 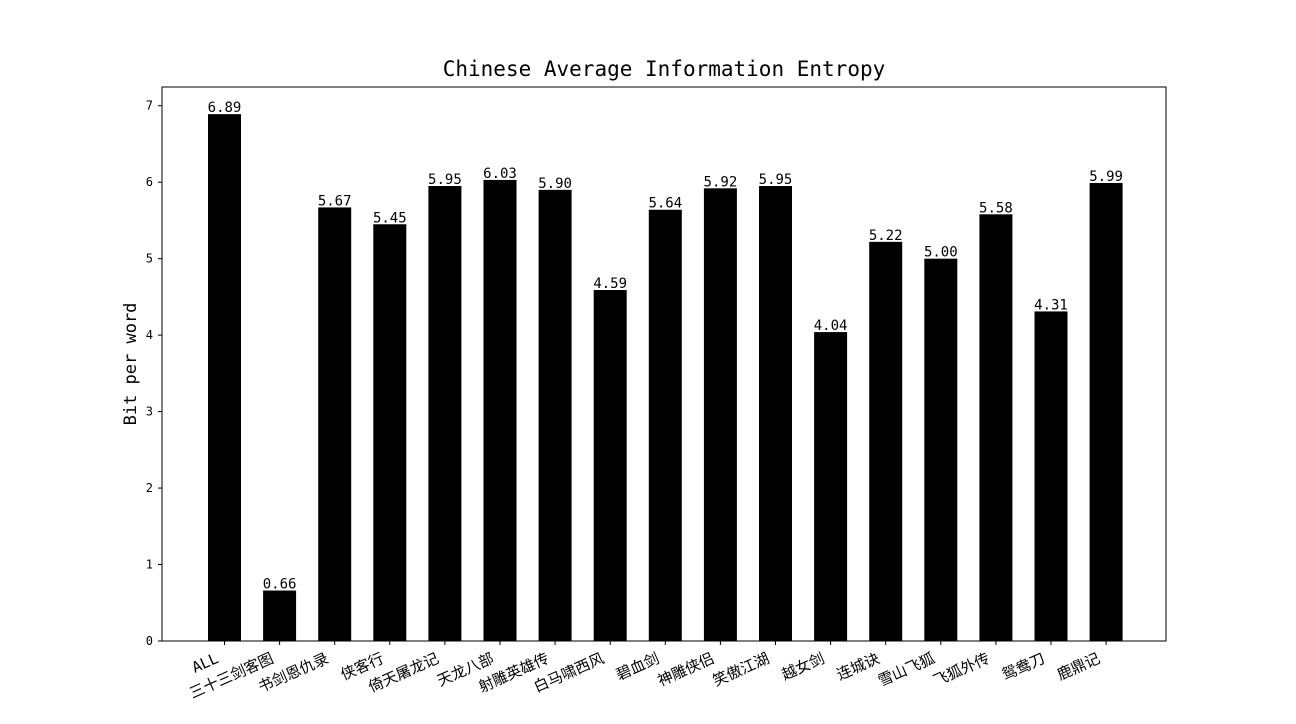 What do you see at coordinates (941, 253) in the screenshot?
I see `bar-value-label: 5.00` at bounding box center [941, 253].